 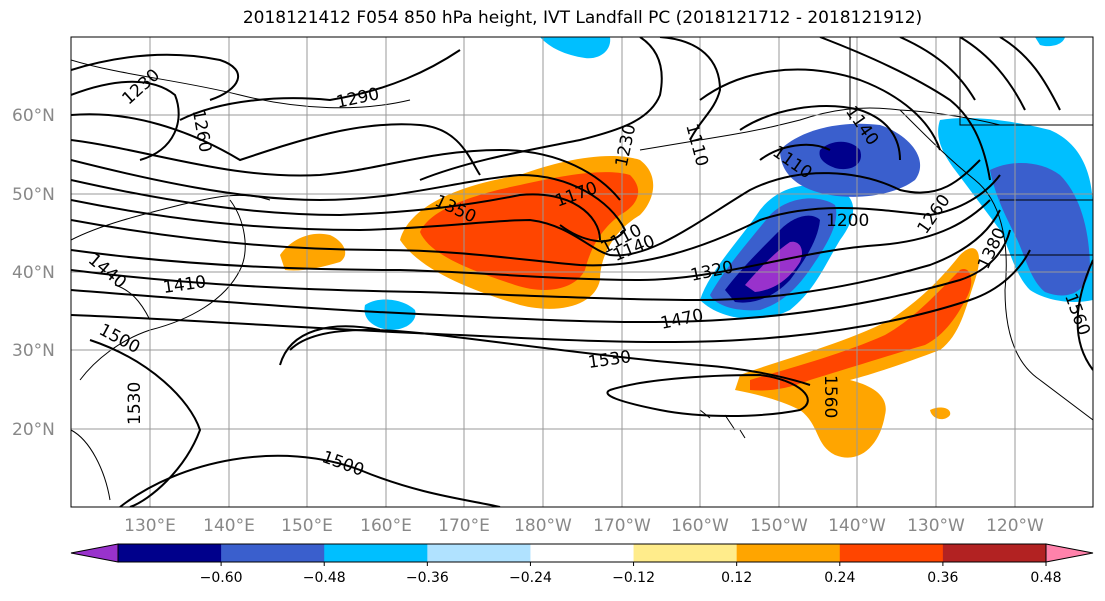 What do you see at coordinates (622, 526) in the screenshot?
I see `lon-label: 170°W` at bounding box center [622, 526].